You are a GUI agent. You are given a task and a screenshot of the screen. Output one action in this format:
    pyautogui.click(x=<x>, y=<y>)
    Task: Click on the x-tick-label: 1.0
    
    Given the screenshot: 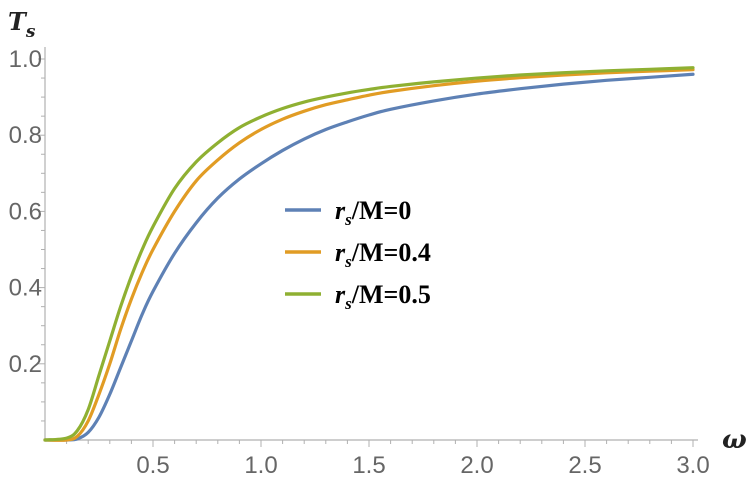 What is the action you would take?
    pyautogui.click(x=260, y=465)
    